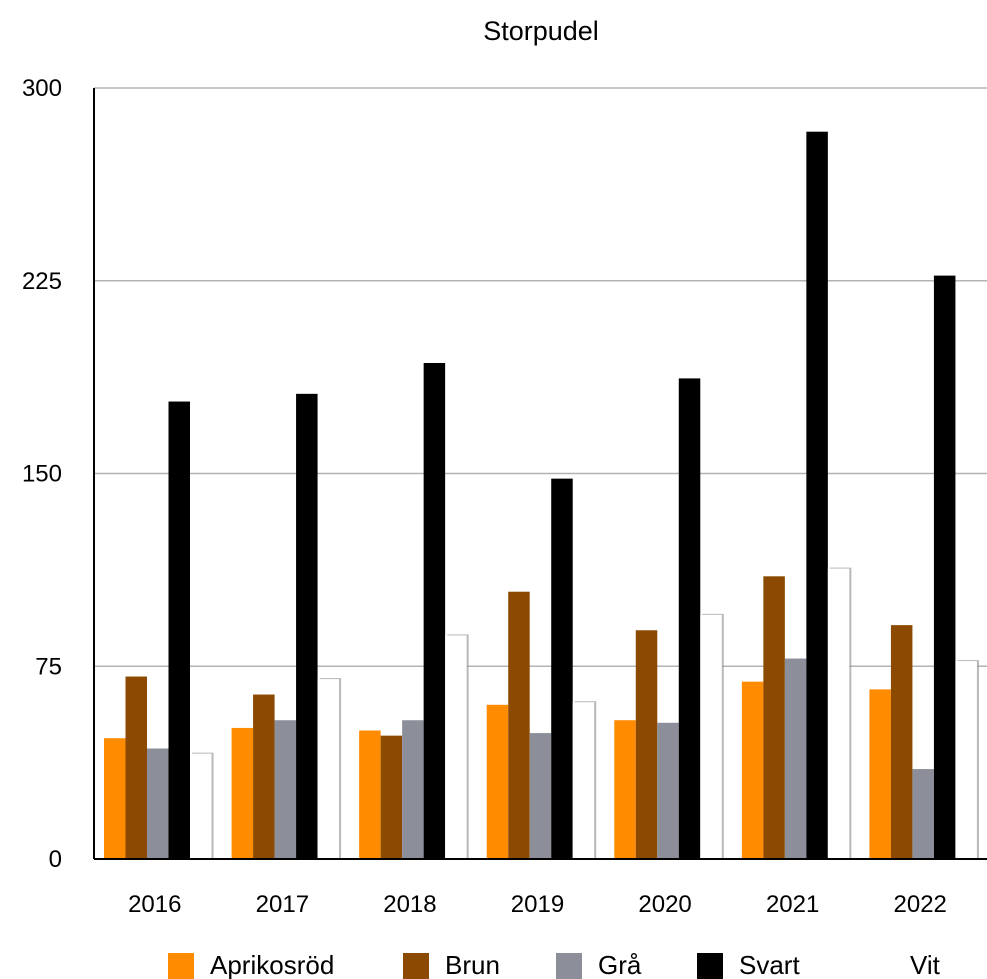  I want to click on y-tick-label: 150, so click(42, 474).